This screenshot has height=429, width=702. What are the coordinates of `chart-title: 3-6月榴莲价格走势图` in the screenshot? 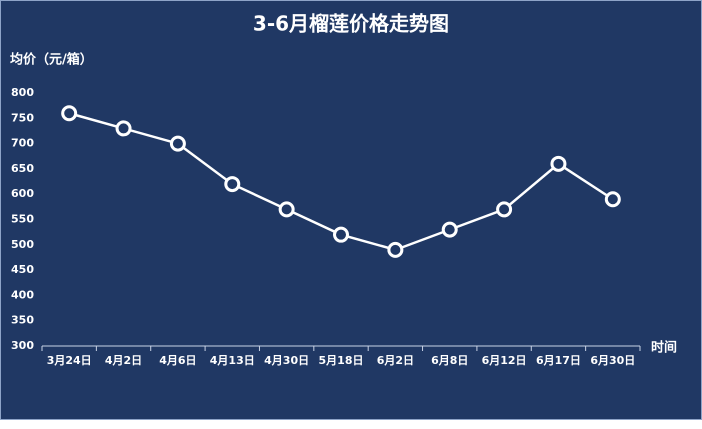 It's located at (351, 24).